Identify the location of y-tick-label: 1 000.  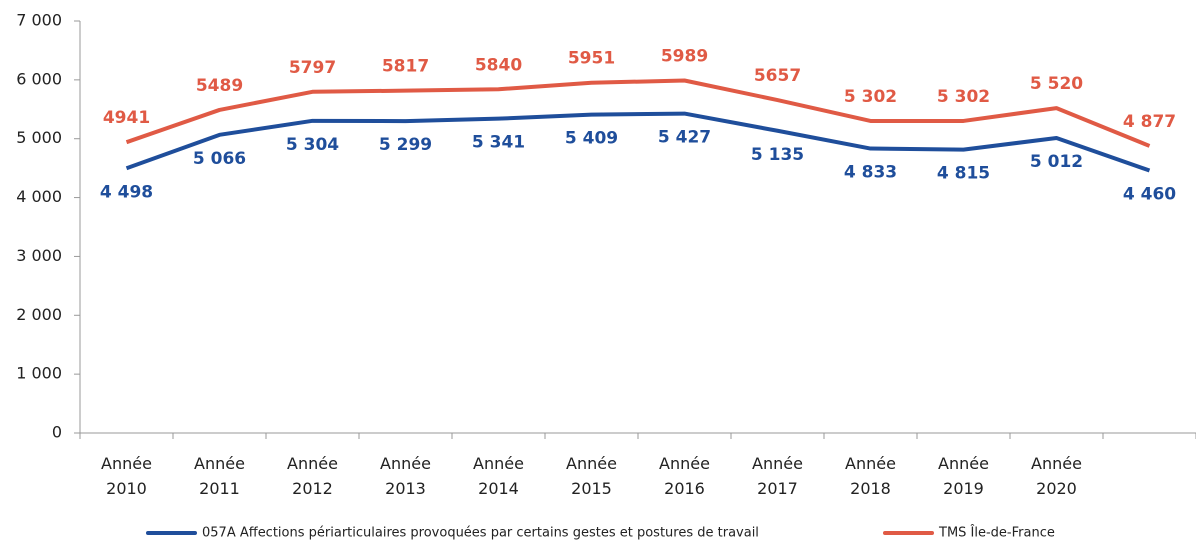
(39, 373).